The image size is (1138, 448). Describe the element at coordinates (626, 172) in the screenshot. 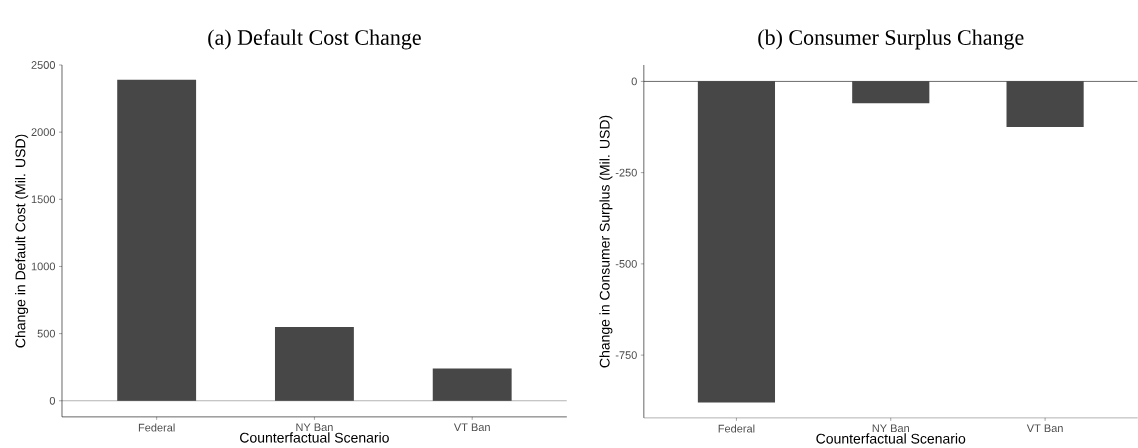

I see `y-tick-label: -250` at that location.